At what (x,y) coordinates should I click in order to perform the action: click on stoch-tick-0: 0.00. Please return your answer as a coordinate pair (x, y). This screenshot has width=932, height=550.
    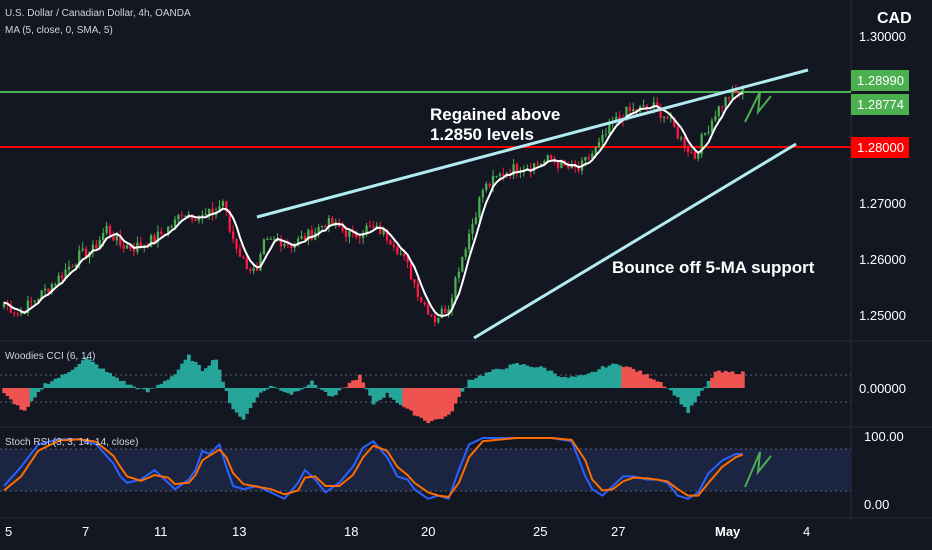
    Looking at the image, I should click on (876, 504).